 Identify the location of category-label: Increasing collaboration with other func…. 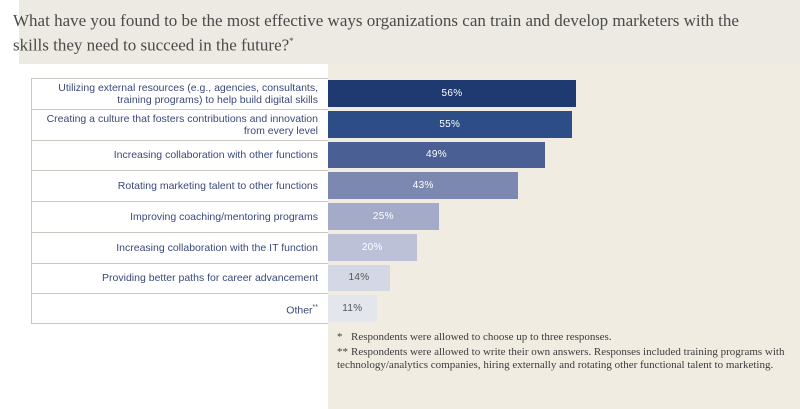
(175, 156).